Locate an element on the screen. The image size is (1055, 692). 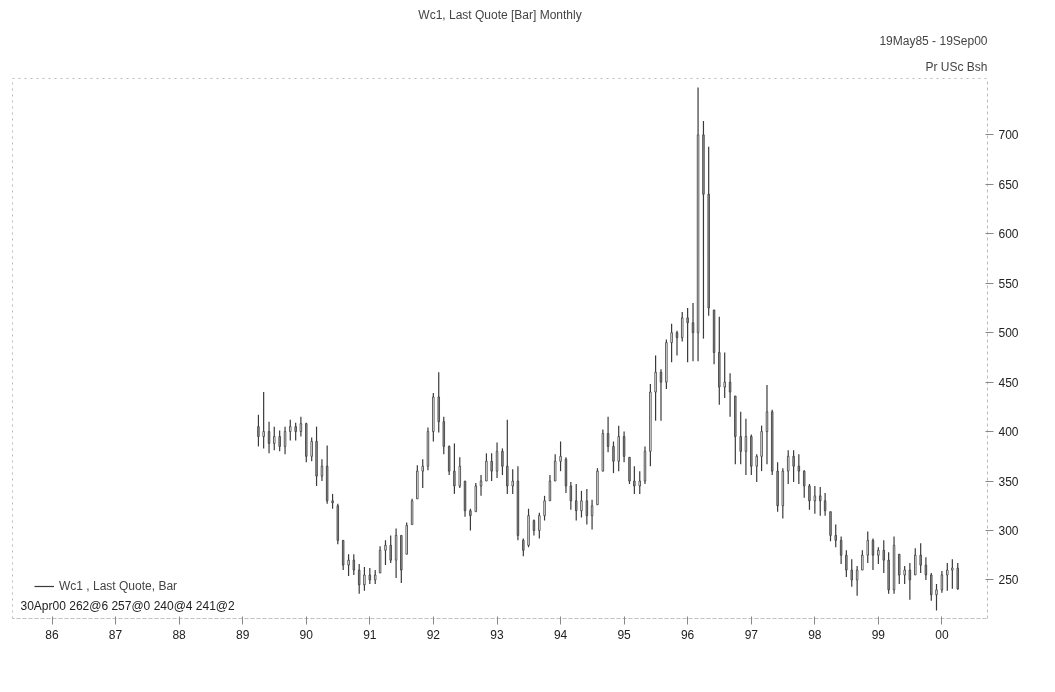
x-tick-label: 86 is located at coordinates (52, 634).